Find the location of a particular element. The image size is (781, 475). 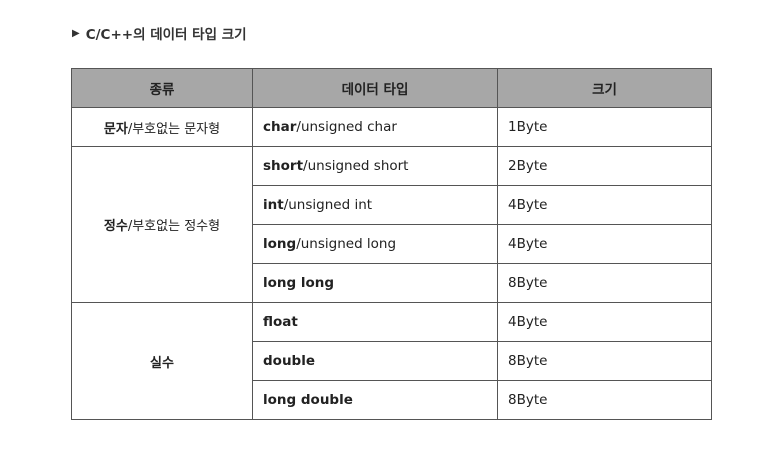

data-type-cell: float is located at coordinates (375, 322).